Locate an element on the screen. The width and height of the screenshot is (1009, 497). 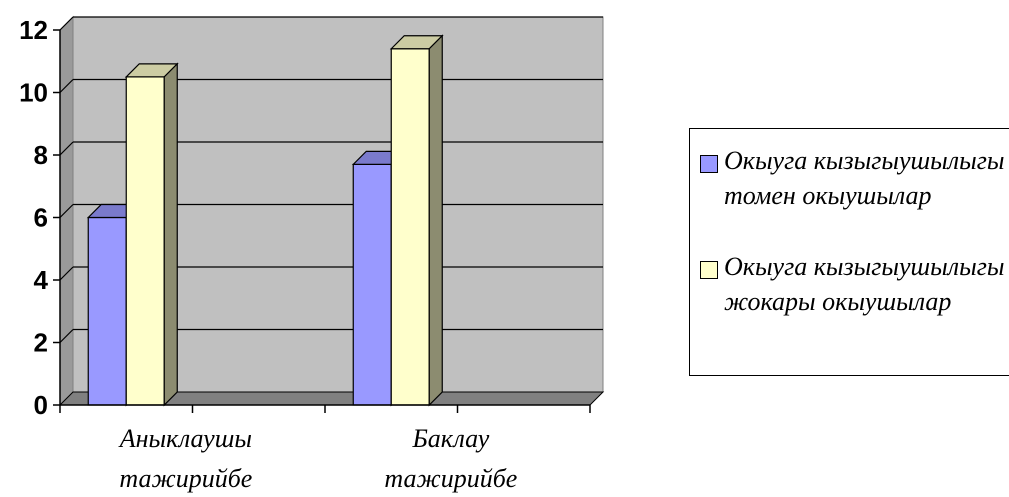
y-tick-label: 12 is located at coordinates (33, 30).